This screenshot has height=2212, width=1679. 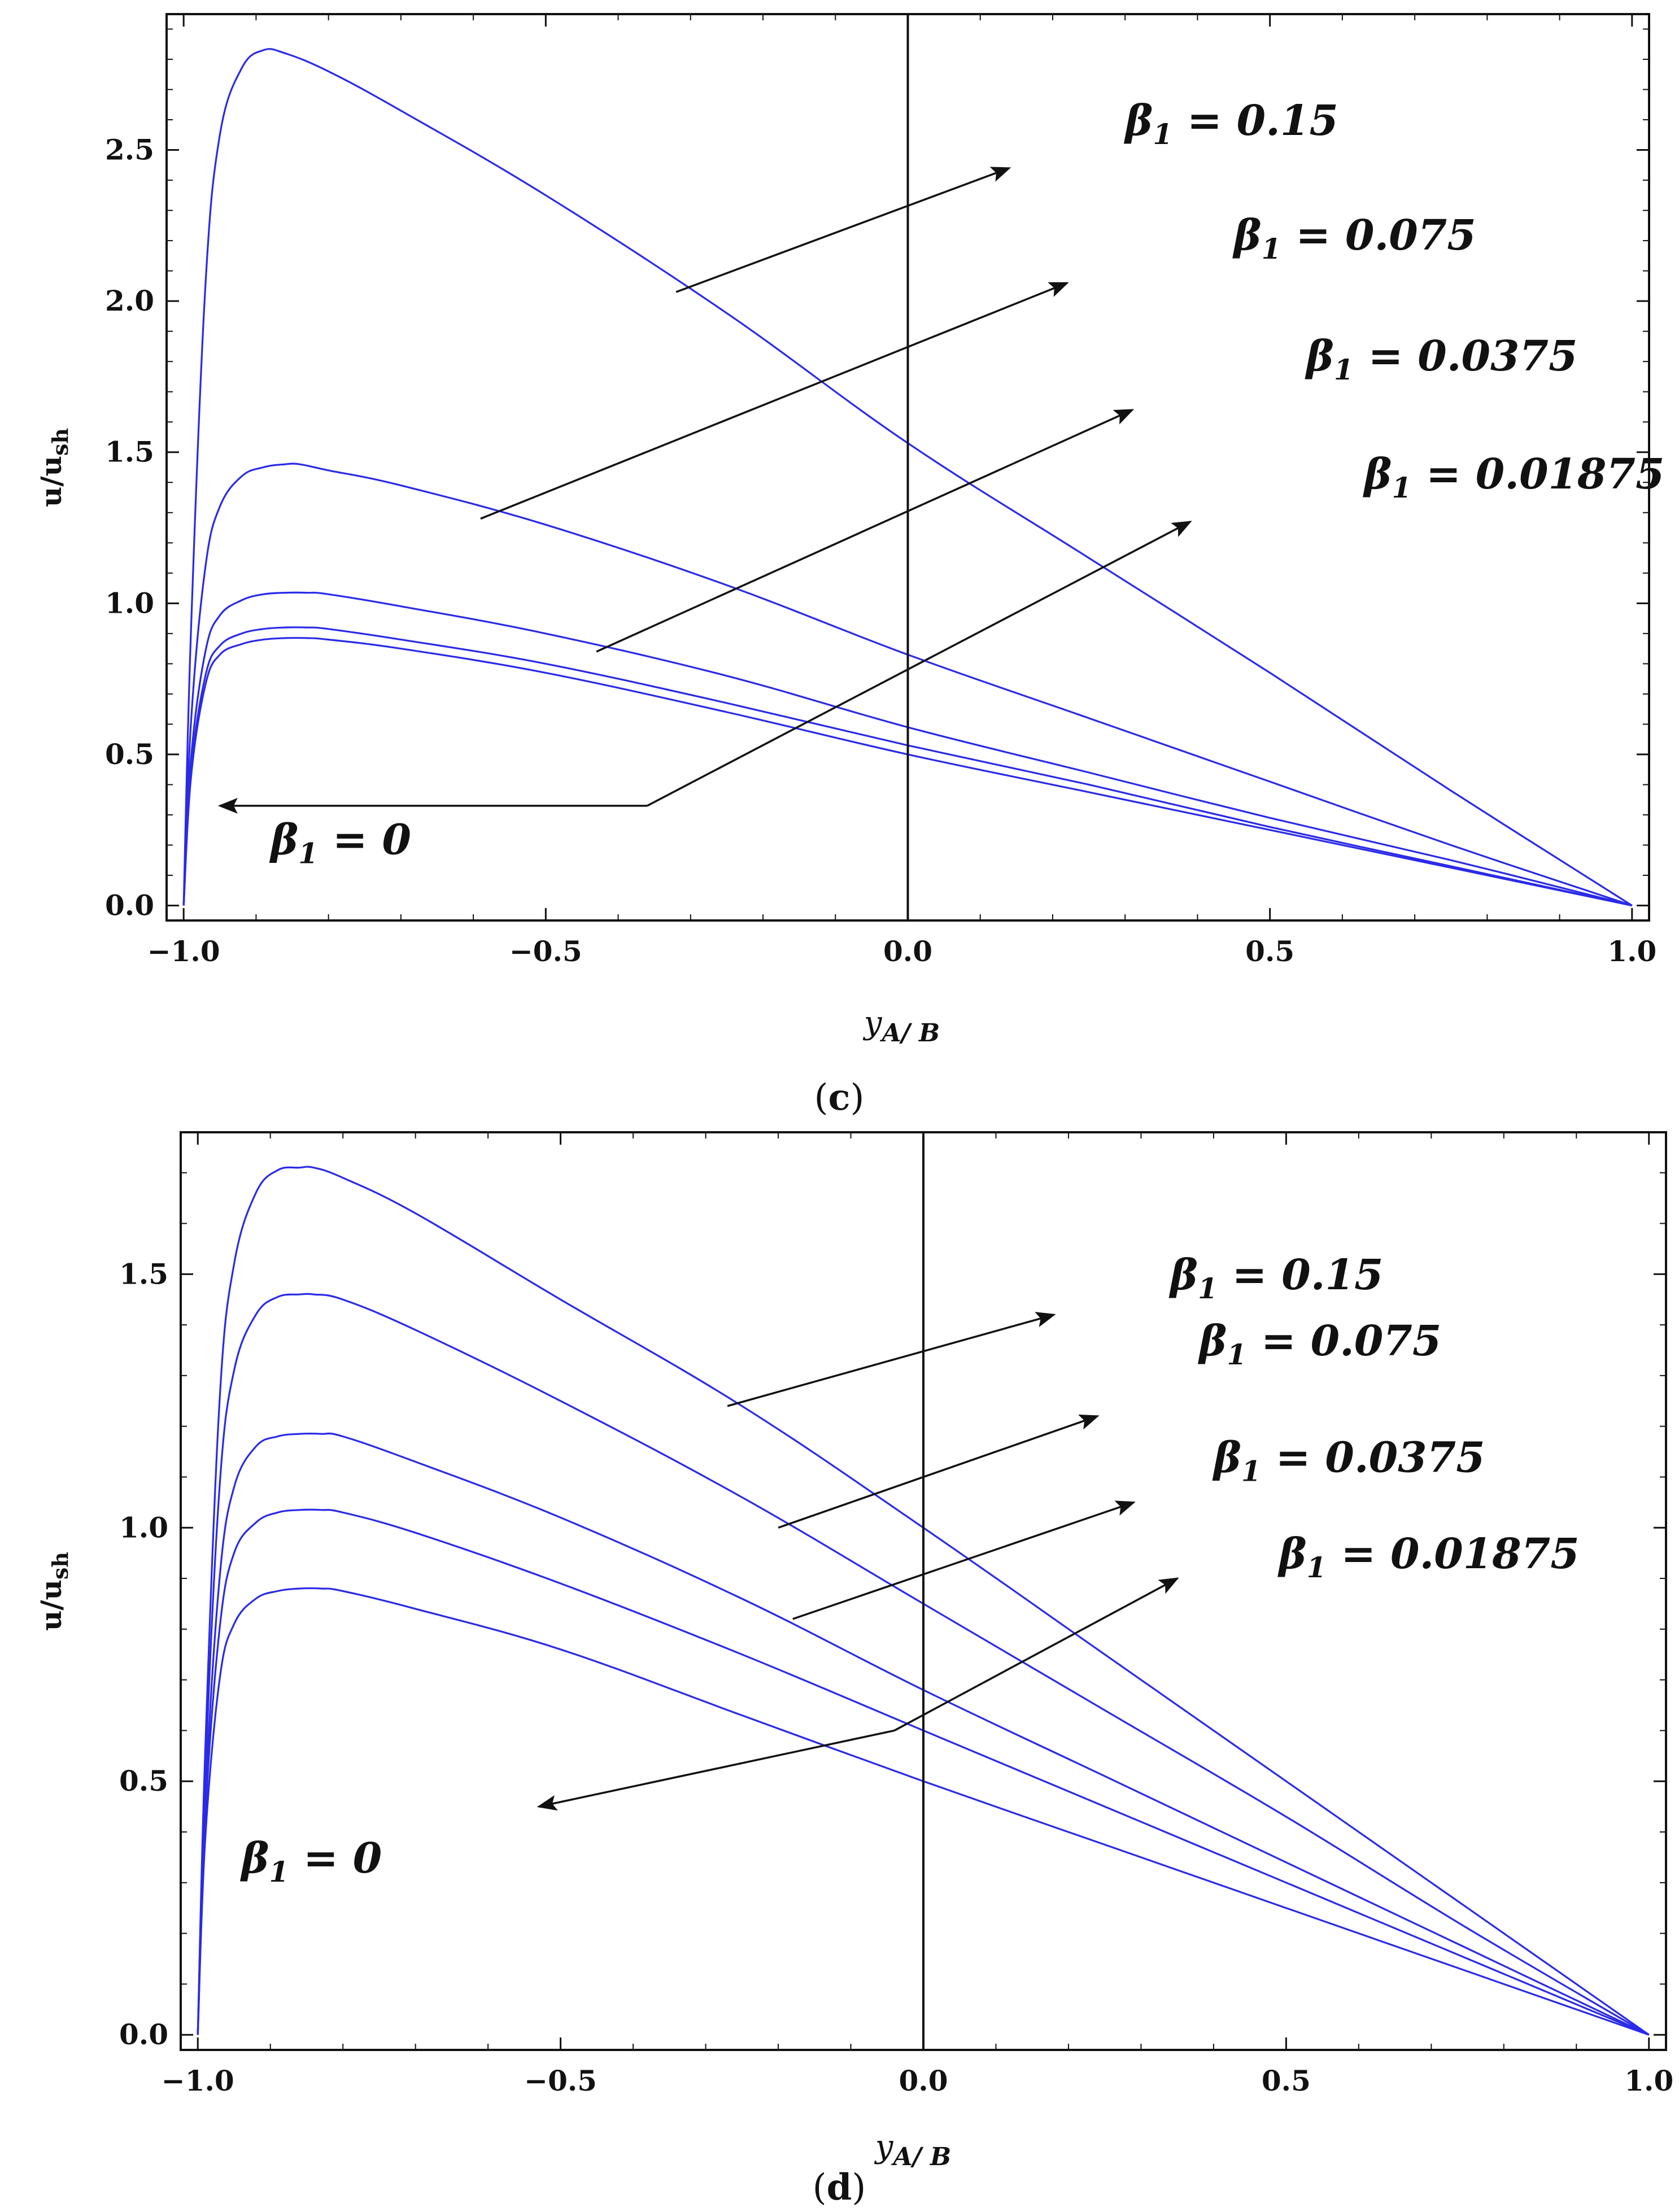 What do you see at coordinates (130, 150) in the screenshot?
I see `y-tick-label: 2.5` at bounding box center [130, 150].